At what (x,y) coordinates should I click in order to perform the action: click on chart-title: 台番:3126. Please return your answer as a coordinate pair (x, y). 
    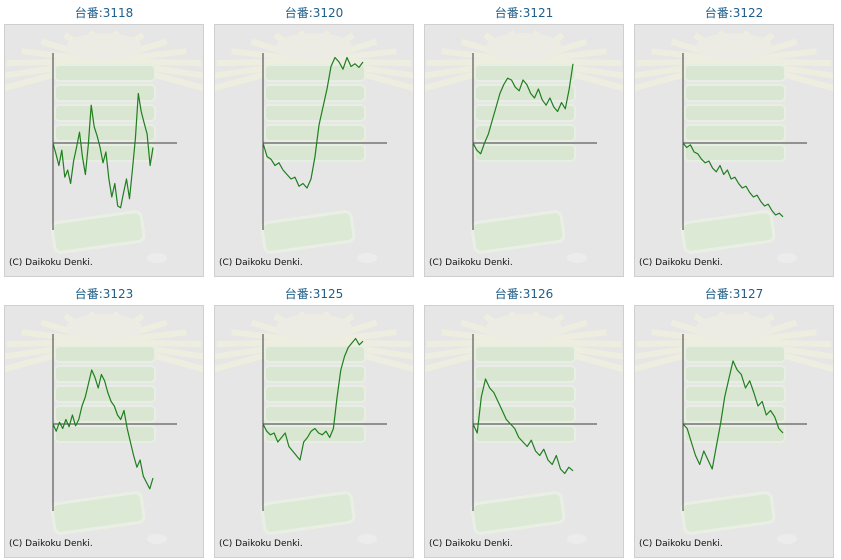
    Looking at the image, I should click on (524, 294).